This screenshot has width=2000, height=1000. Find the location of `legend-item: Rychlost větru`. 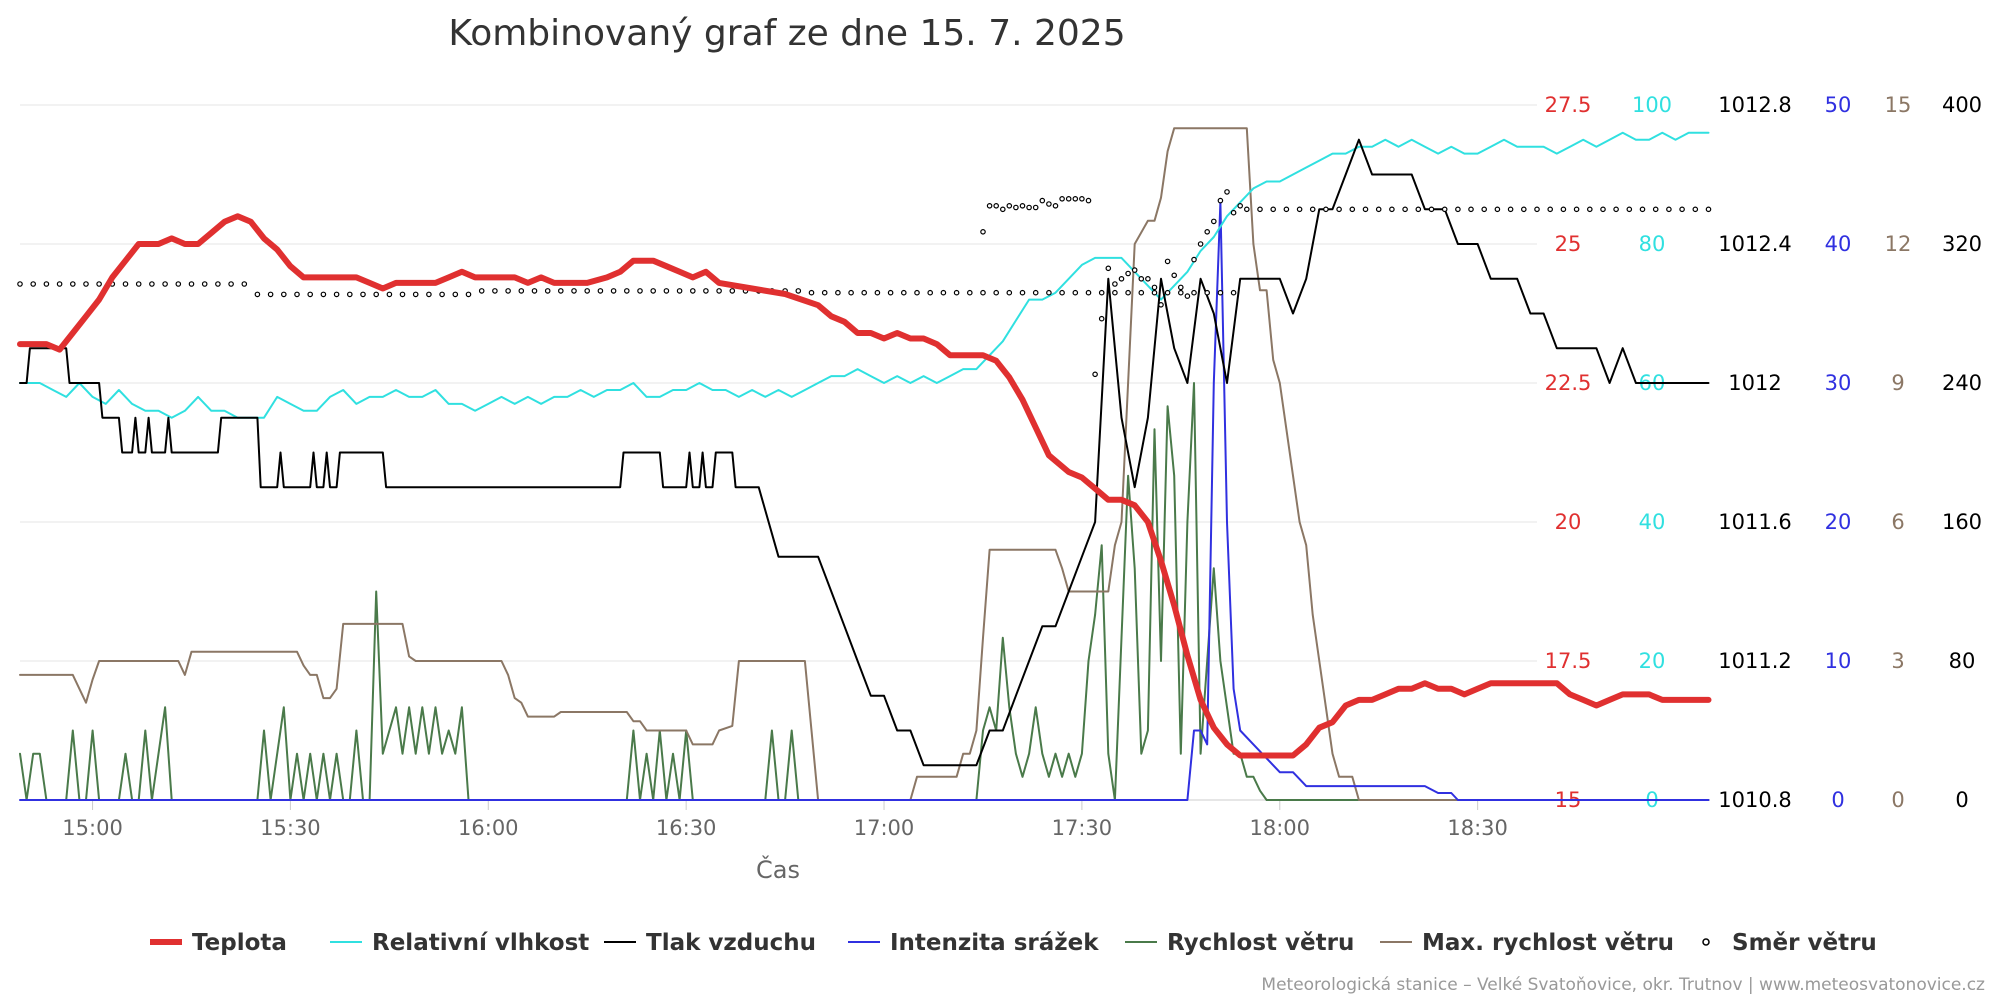

legend-item: Rychlost větru is located at coordinates (1239, 943).